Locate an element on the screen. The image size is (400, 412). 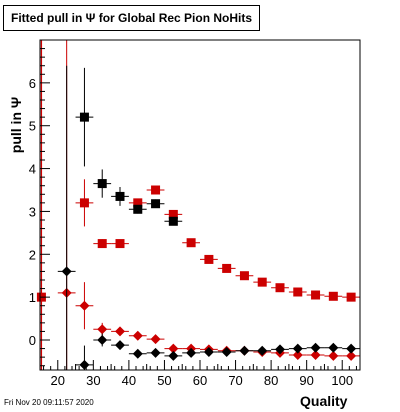
series-1-point-5-marker is located at coordinates (173, 221).